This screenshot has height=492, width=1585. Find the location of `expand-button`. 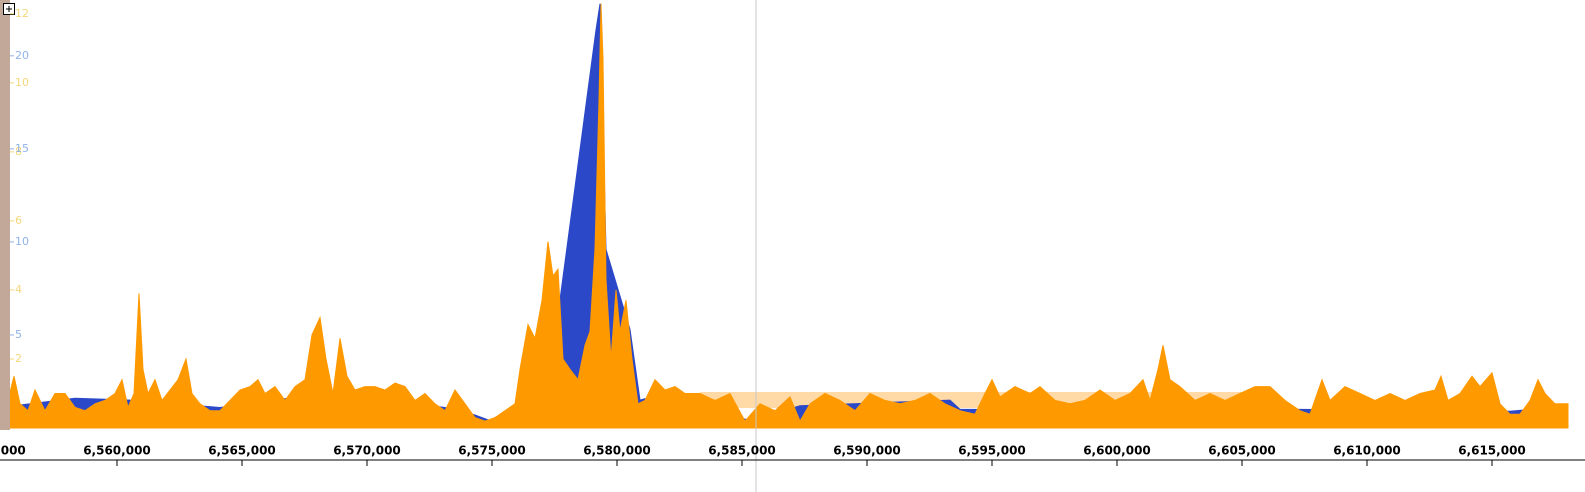

expand-button is located at coordinates (9, 9).